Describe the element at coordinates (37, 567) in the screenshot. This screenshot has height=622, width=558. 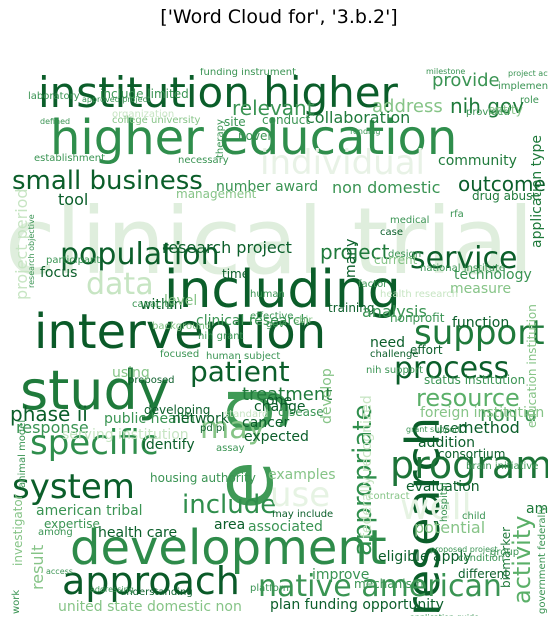
I see `cloud-word-result: result` at that location.